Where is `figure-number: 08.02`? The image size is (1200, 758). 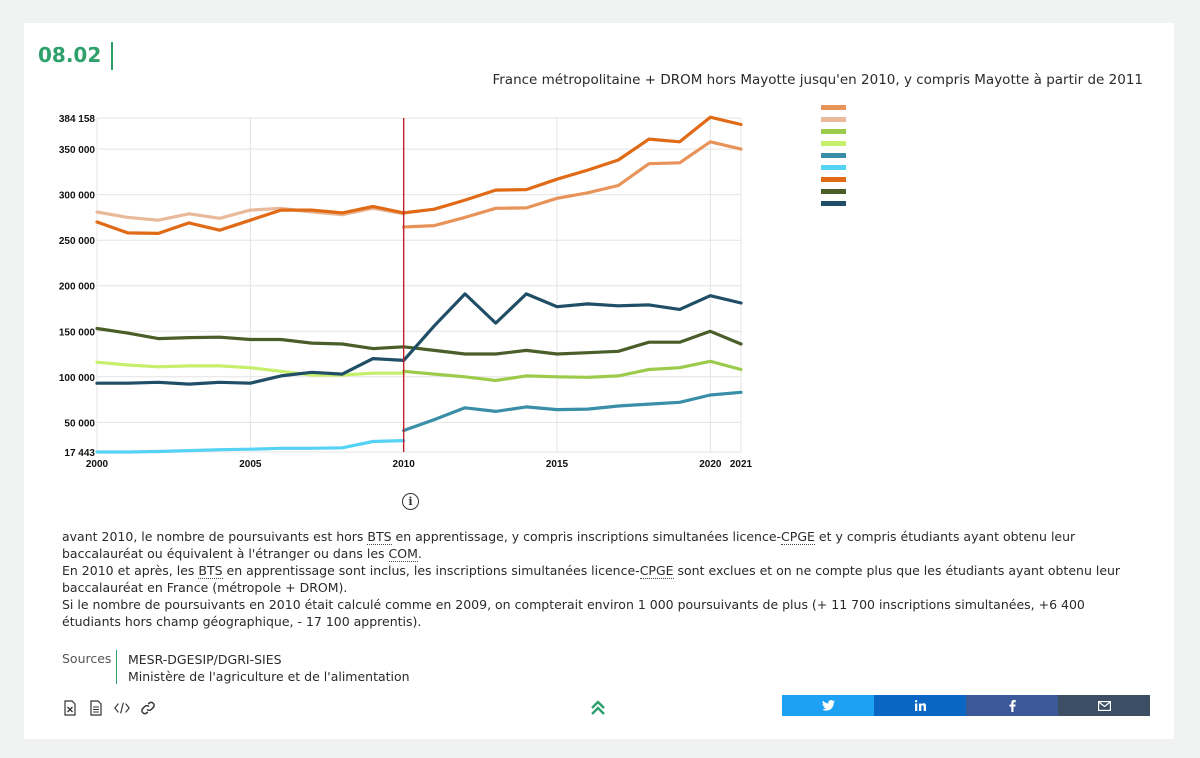
figure-number: 08.02 is located at coordinates (70, 55).